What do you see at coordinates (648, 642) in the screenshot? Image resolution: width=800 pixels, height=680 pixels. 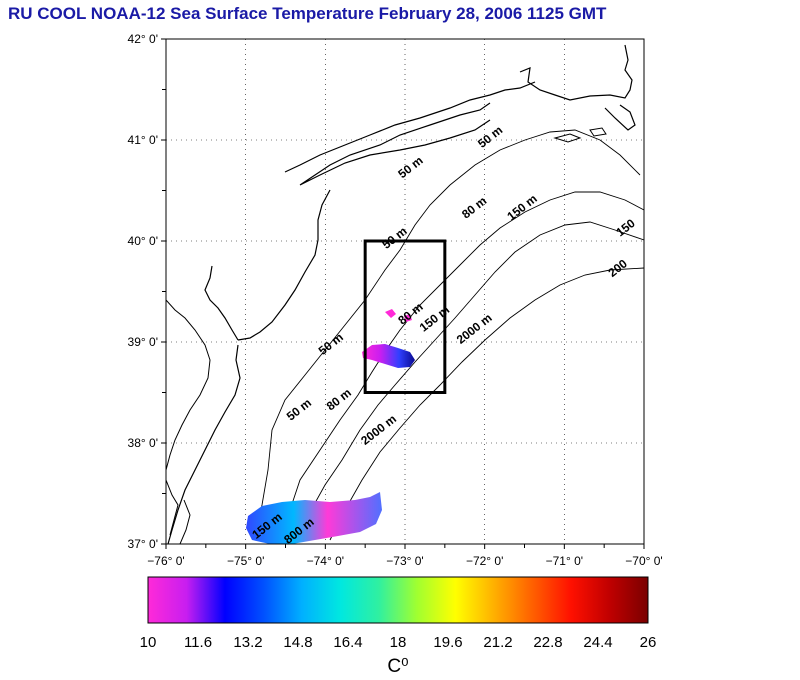 I see `colorbar-tick-label: 26` at bounding box center [648, 642].